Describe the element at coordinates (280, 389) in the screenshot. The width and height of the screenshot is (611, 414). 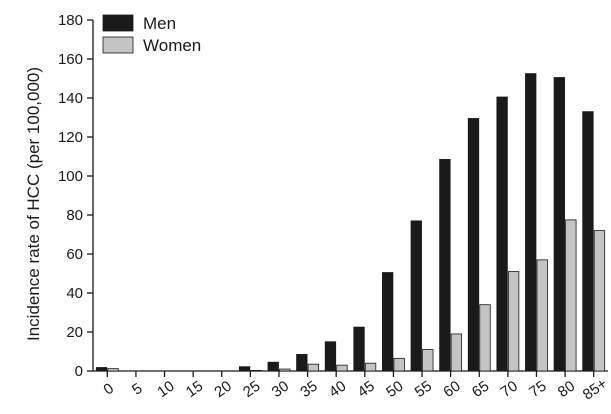
I see `x-tick-label: 30` at that location.